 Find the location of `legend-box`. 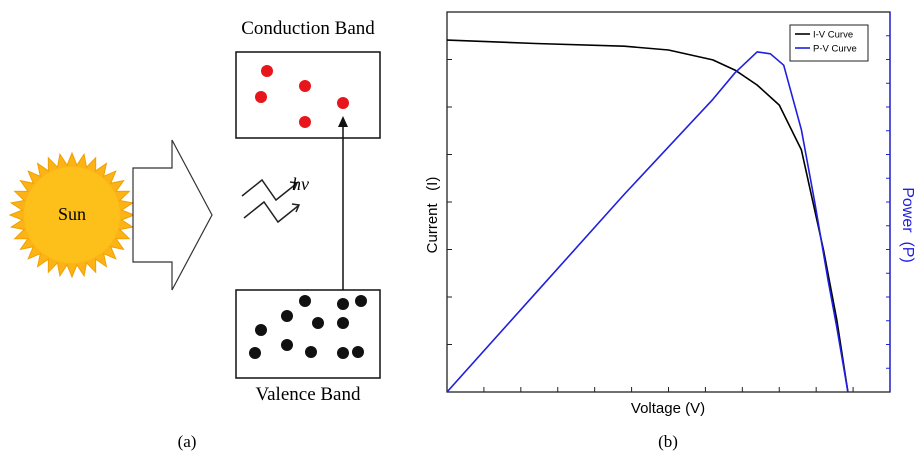

legend-box is located at coordinates (829, 43).